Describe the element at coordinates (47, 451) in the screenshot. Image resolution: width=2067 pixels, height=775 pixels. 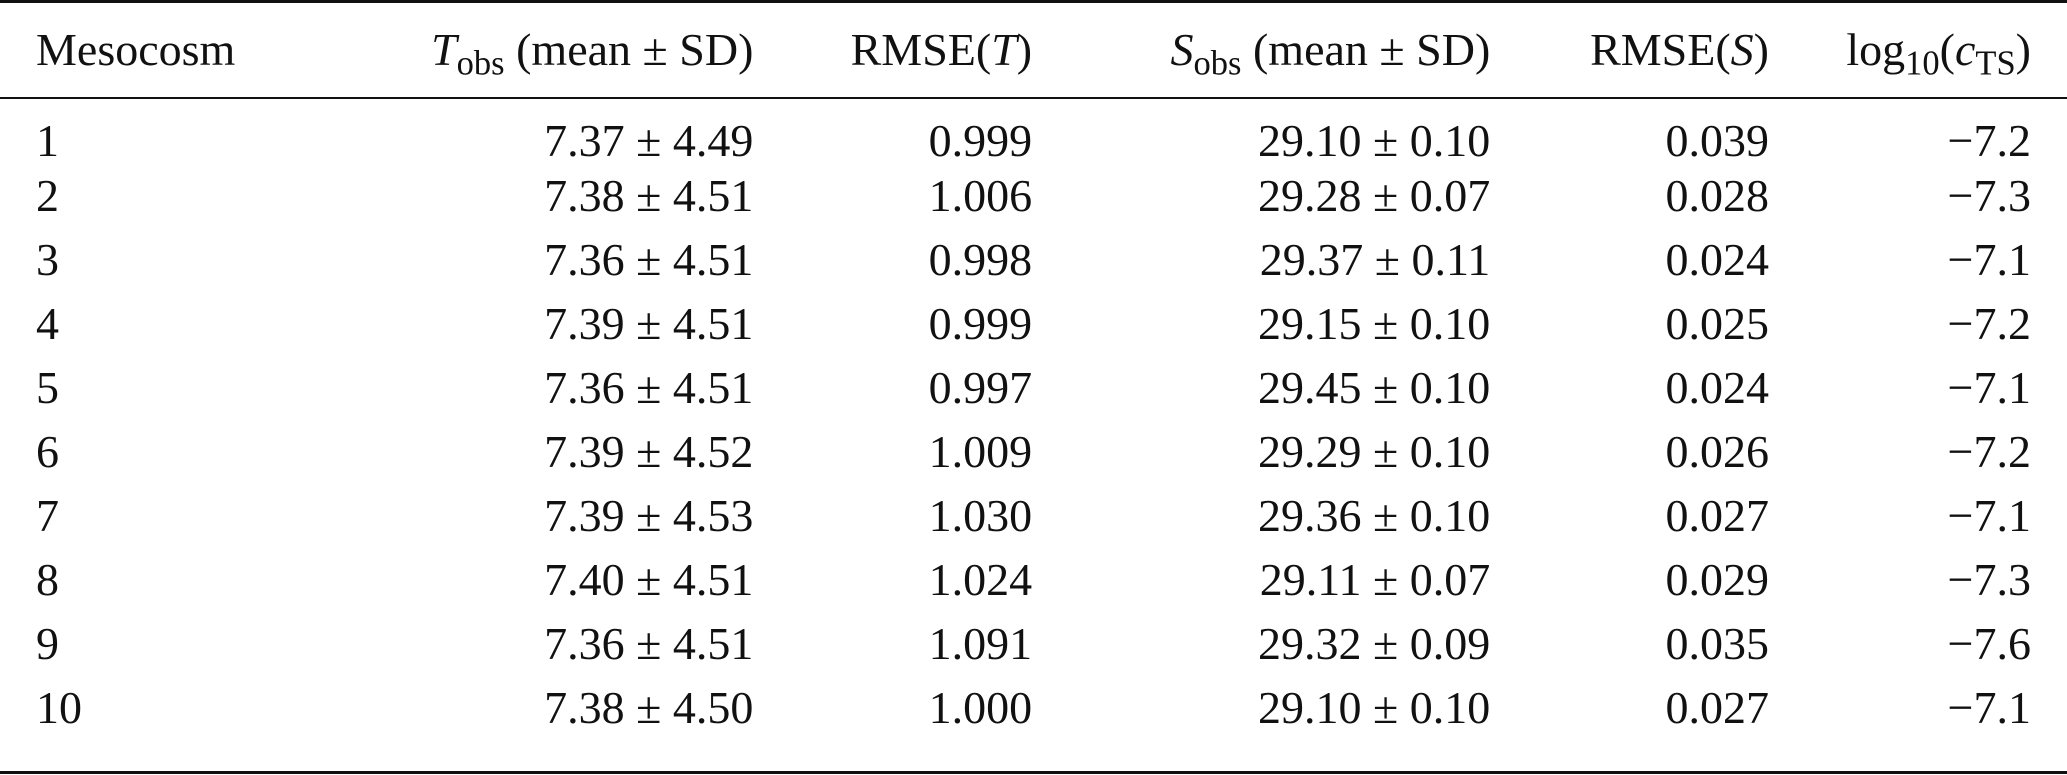
I see `cell-mesocosm: 6` at that location.